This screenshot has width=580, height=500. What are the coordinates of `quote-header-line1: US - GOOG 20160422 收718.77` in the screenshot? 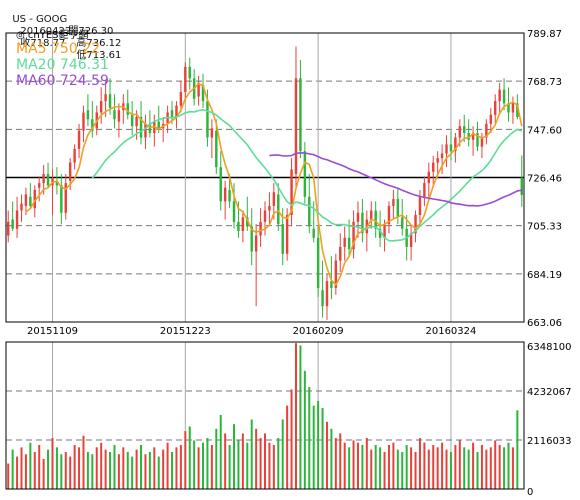 It's located at (38, 26).